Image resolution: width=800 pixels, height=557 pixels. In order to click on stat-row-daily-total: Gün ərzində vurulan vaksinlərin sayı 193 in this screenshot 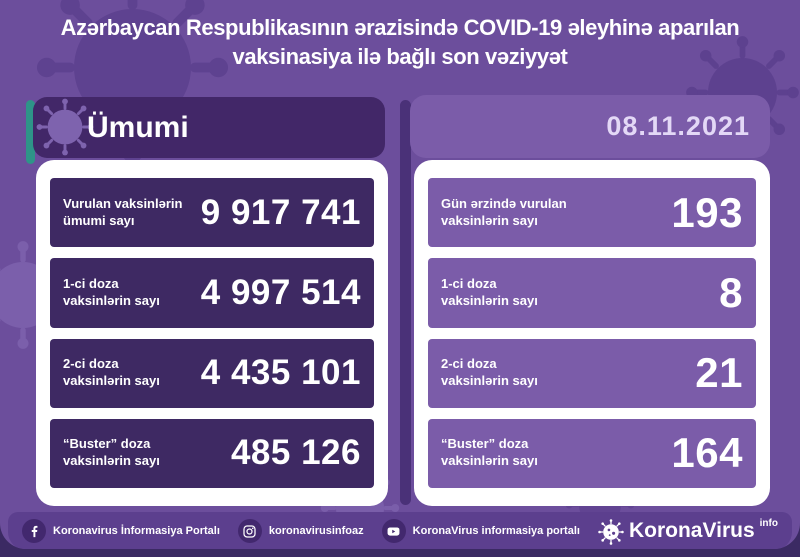, I will do `click(592, 213)`.